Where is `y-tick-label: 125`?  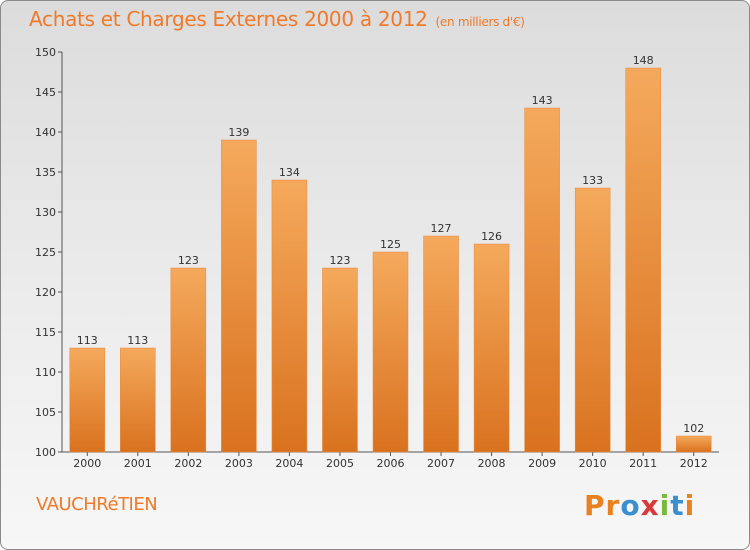 y-tick-label: 125 is located at coordinates (45, 252).